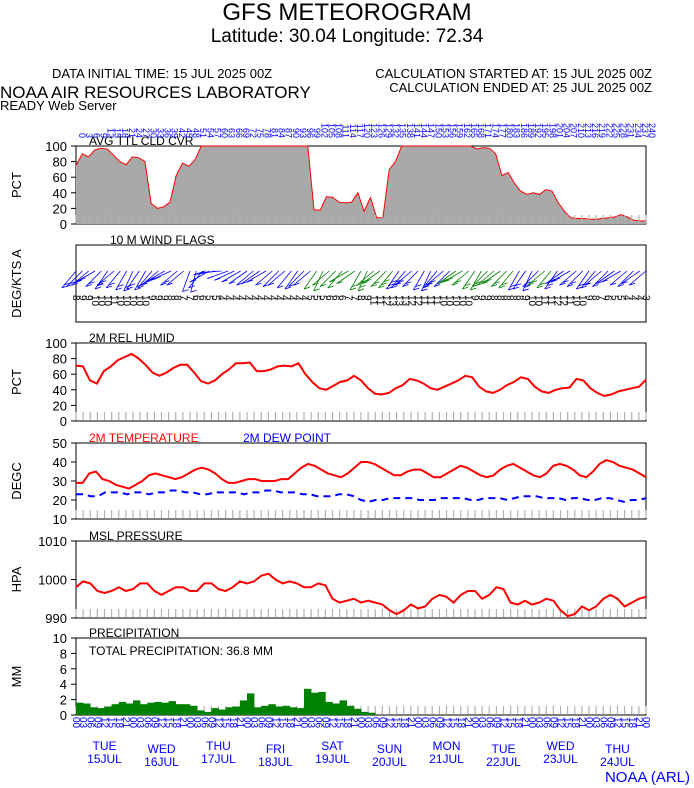  I want to click on forecast-hour-label: 168, so click(481, 130).